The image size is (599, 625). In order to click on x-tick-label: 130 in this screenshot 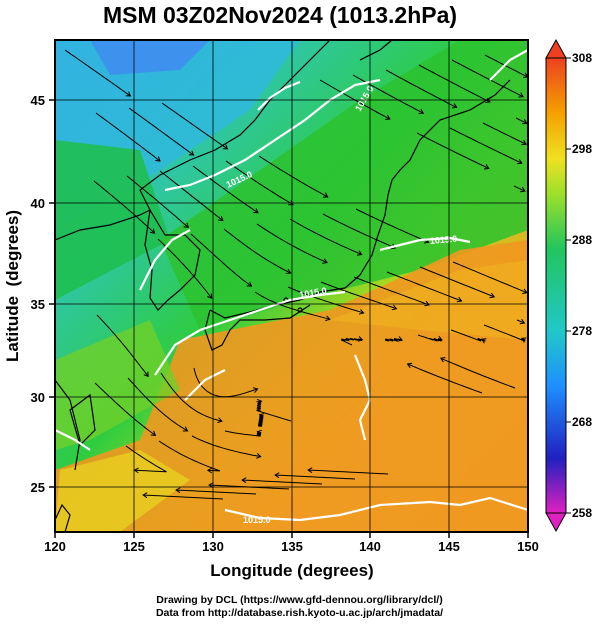, I will do `click(213, 546)`.